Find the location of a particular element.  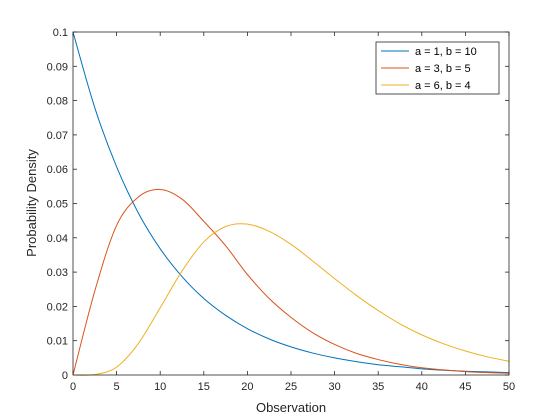

legend: a = 1, b = 10 a = 3, b = 5 a = 6, b = 4 is located at coordinates (437, 68).